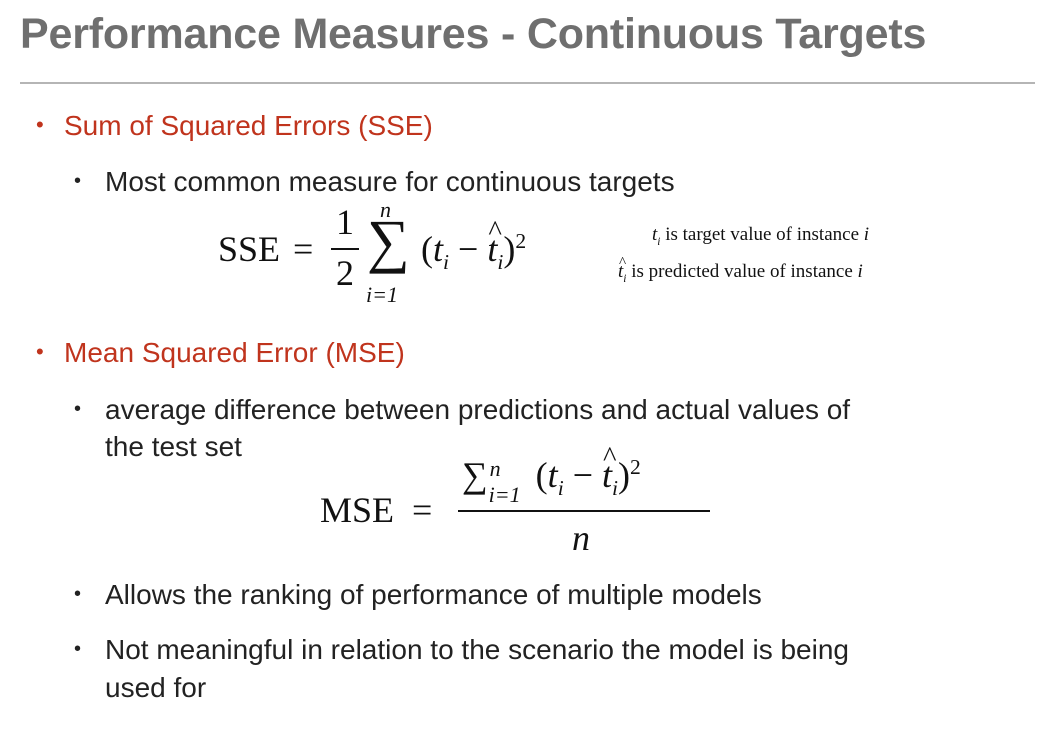 Image resolution: width=1050 pixels, height=730 pixels. I want to click on mse-numerator: ∑ n i=1 (ti − ^ ti)2, so click(551, 474).